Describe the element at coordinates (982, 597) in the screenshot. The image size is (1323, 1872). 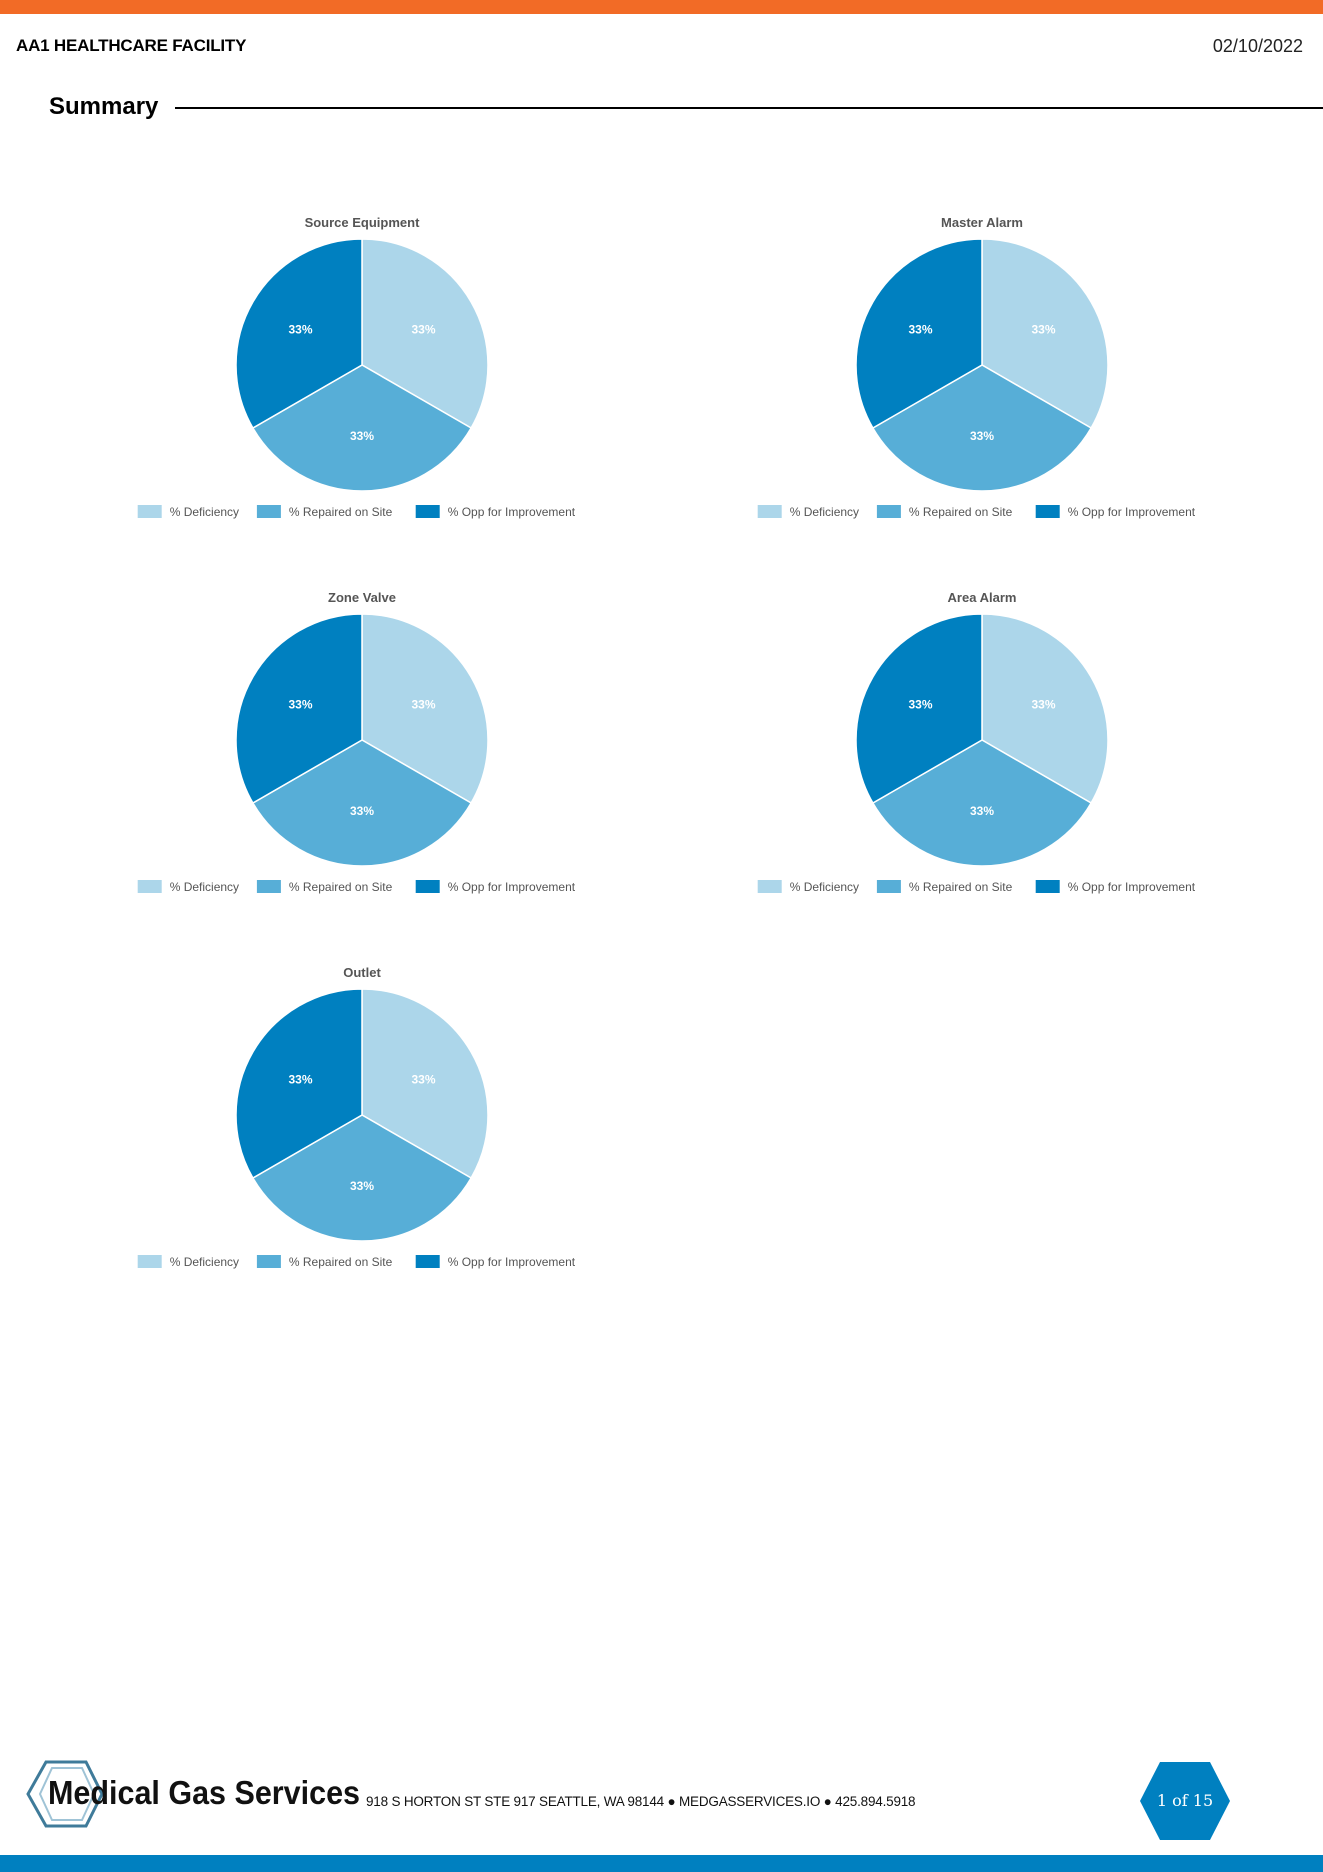
I see `chart-title: Area Alarm` at that location.